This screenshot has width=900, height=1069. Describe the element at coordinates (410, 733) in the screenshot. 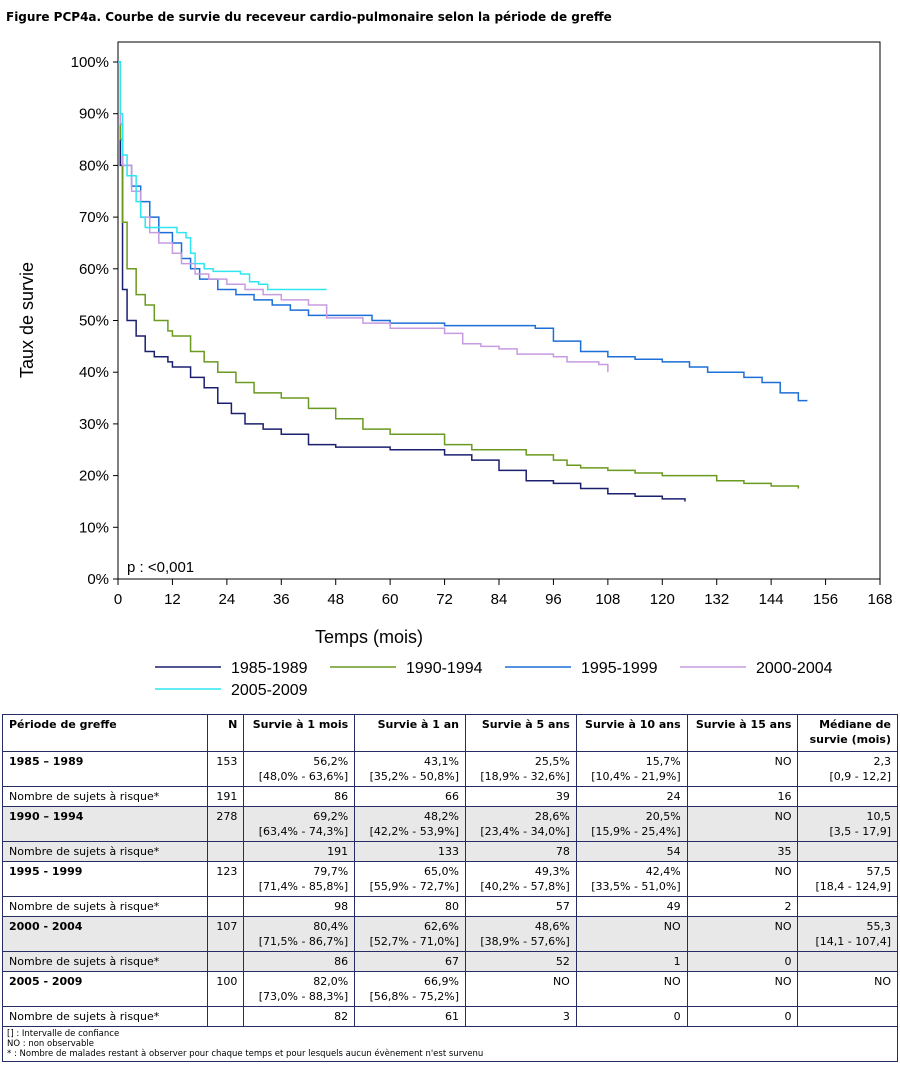

I see `table-header-cell: Survie à 1 an` at that location.